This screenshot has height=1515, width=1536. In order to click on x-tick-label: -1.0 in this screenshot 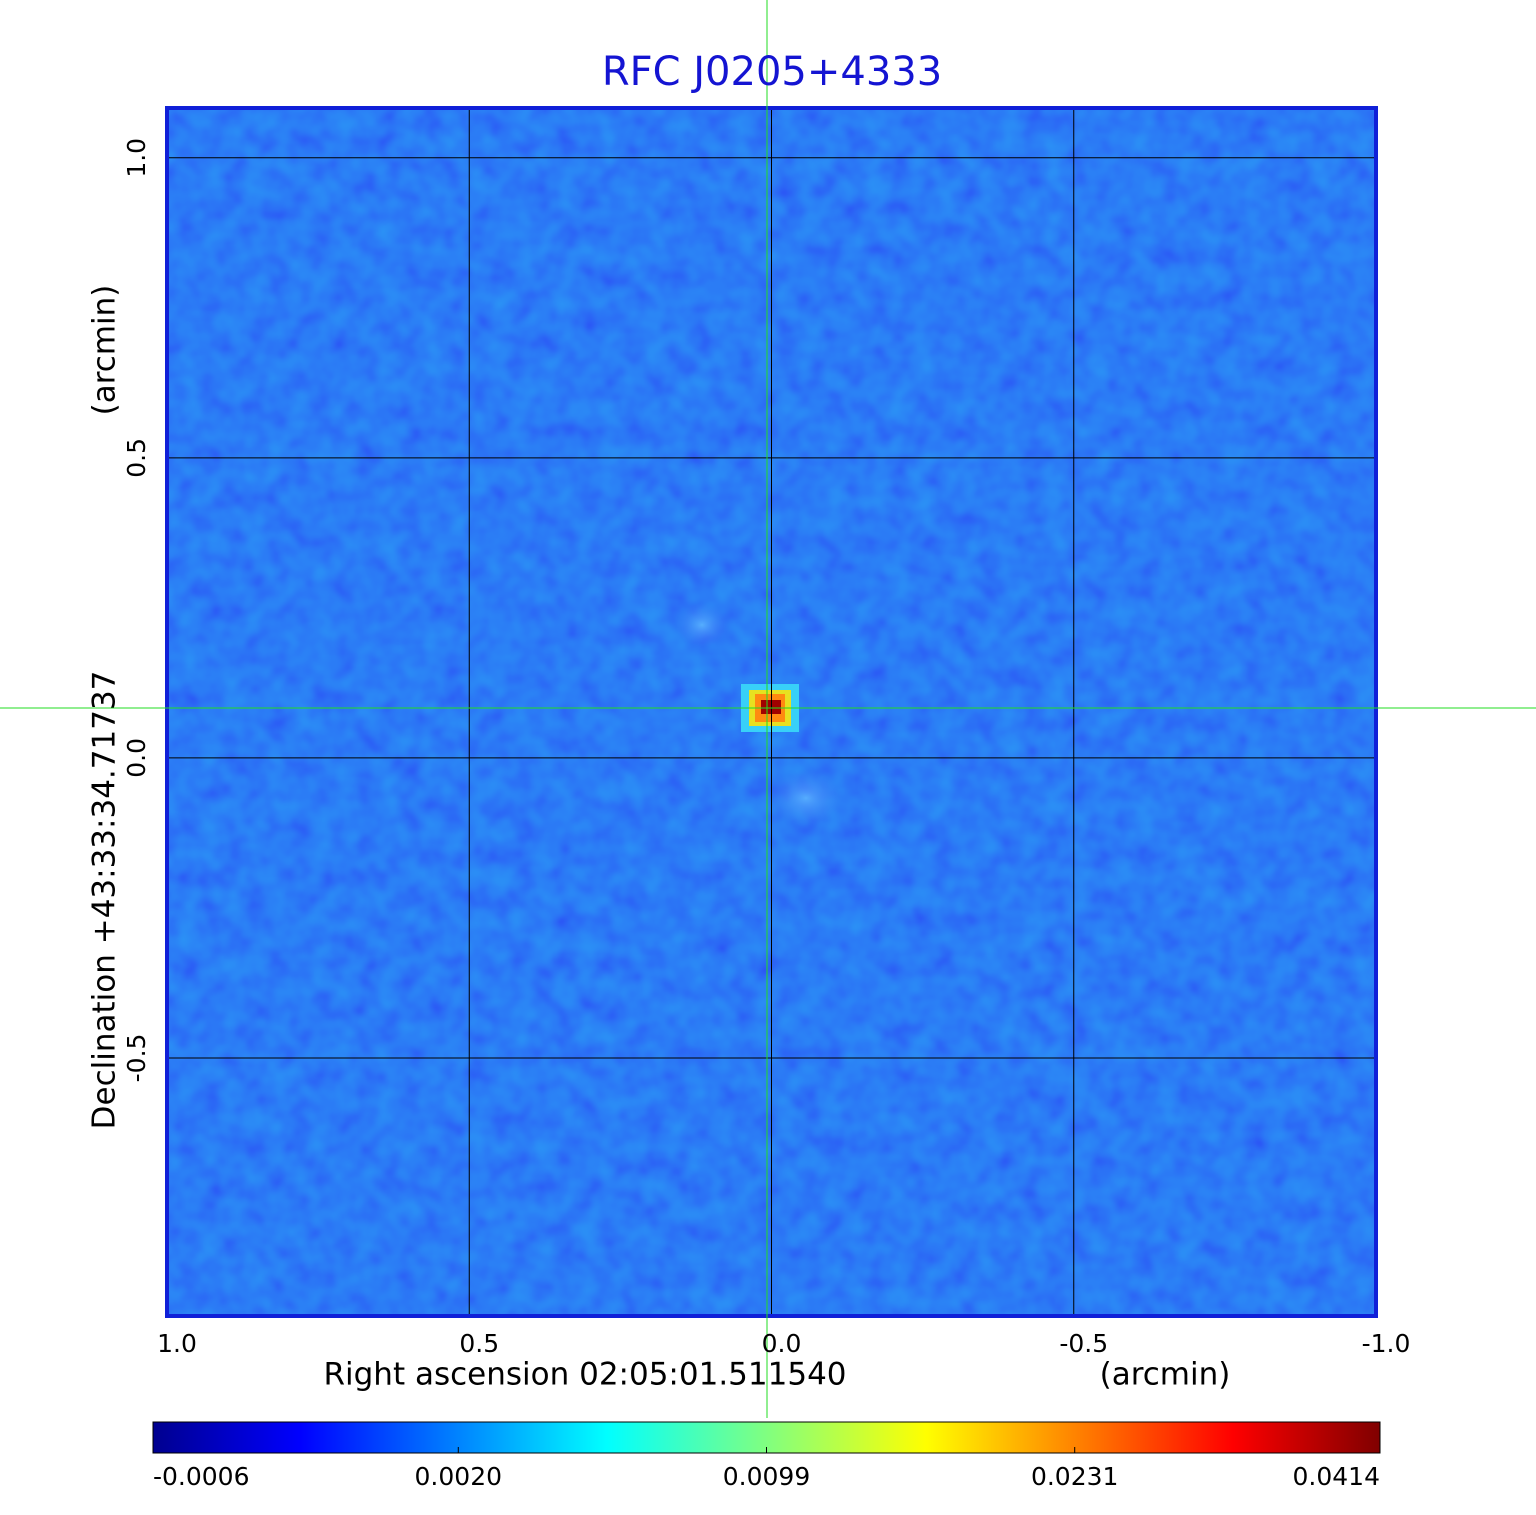, I will do `click(1386, 1343)`.